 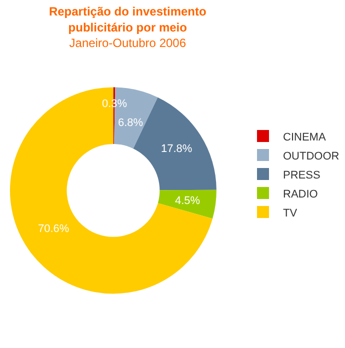 I want to click on legend-label: PRESS, so click(x=301, y=175).